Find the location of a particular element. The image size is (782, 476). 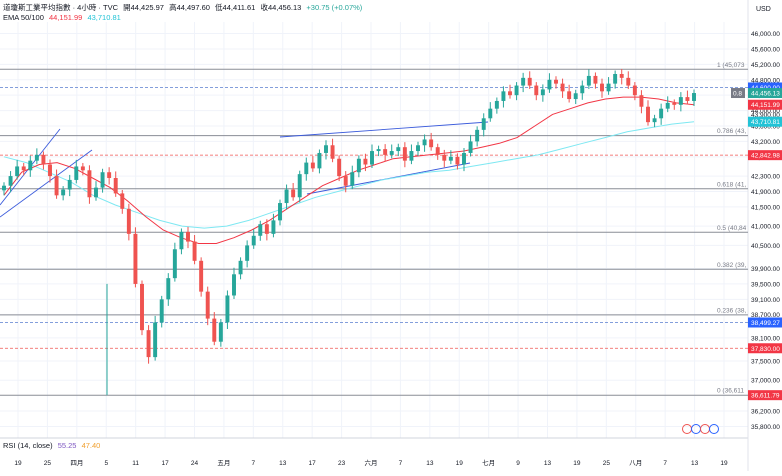

change-value: +30.75 (+0.07%) is located at coordinates (334, 7).